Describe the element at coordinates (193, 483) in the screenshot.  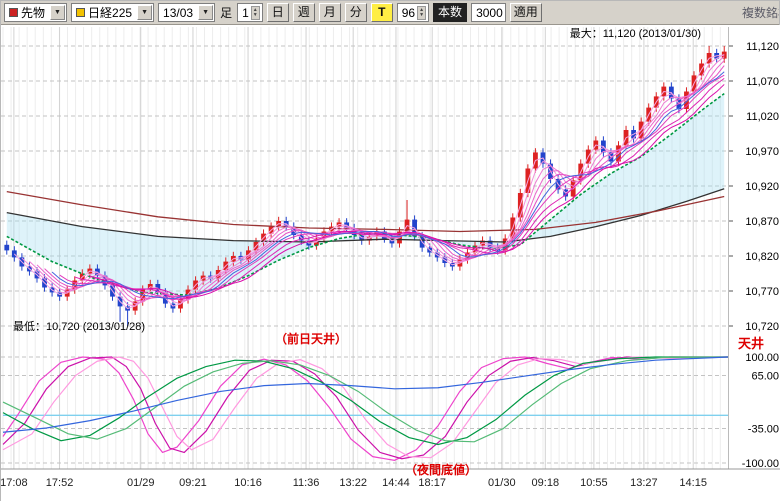
I see `x-axis-label: 09:21` at that location.